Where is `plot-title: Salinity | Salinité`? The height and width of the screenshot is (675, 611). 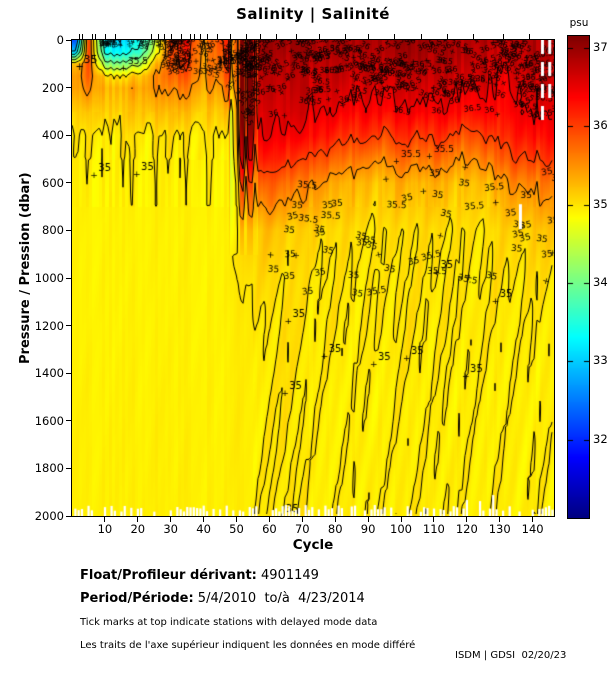 plot-title: Salinity | Salinité is located at coordinates (313, 14).